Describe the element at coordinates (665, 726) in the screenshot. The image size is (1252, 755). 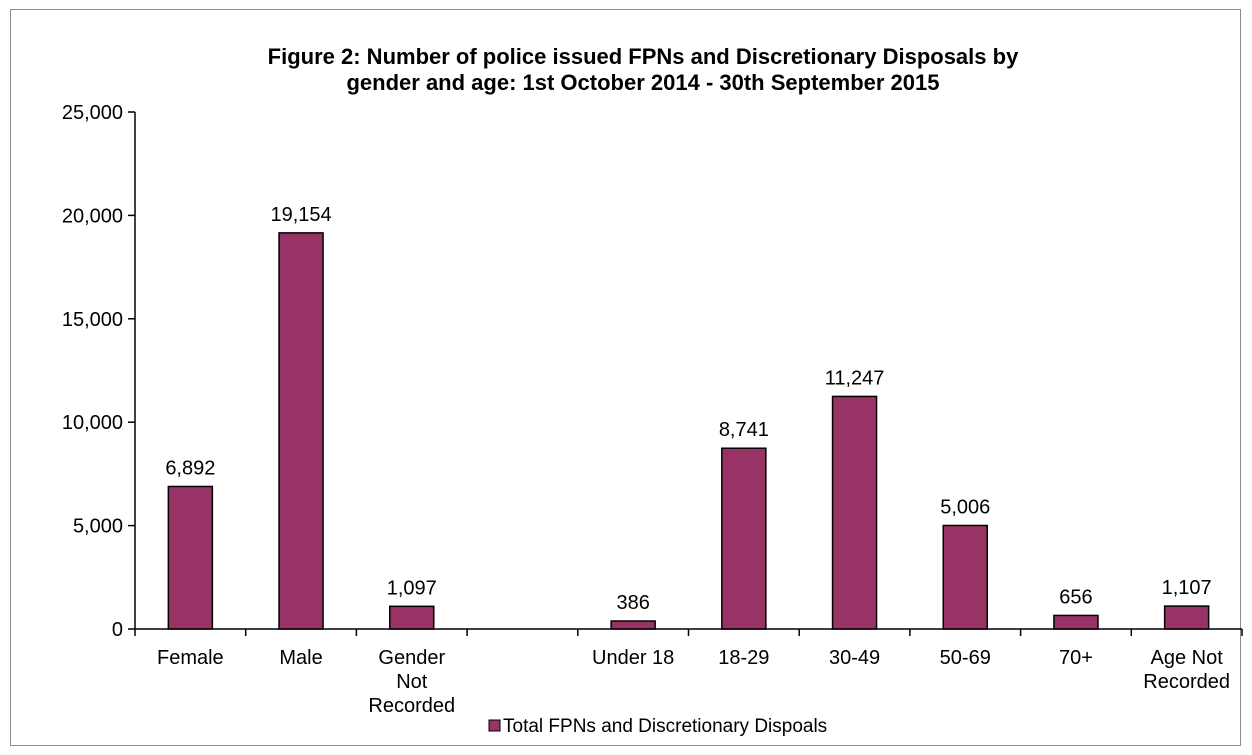
I see `legend-label: Total FPNs and Discretionary Dispoals` at that location.